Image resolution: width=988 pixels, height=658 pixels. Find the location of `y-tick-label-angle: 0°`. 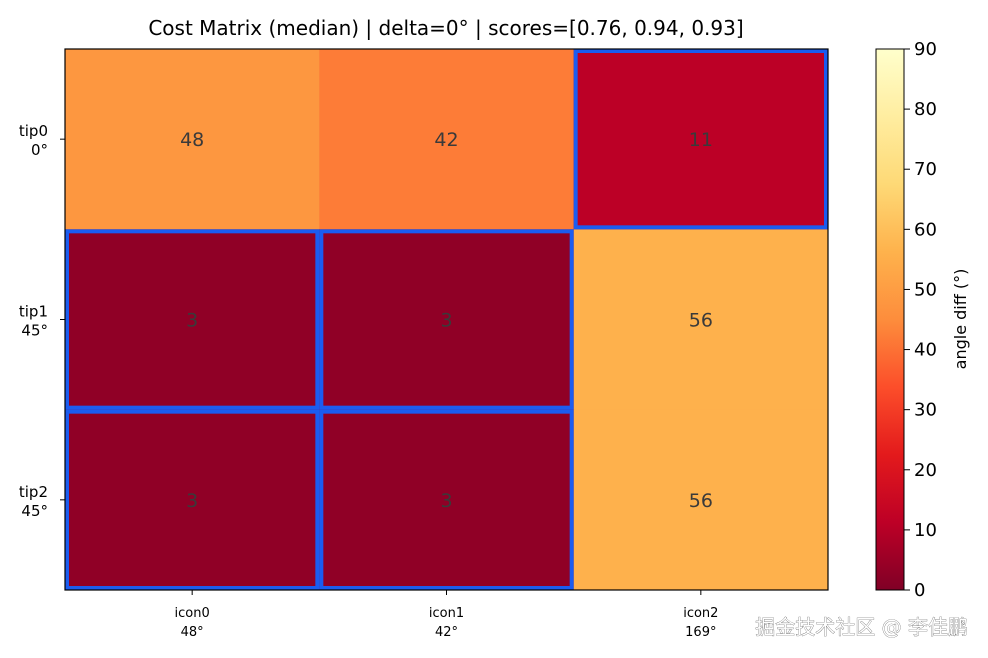

y-tick-label-angle: 0° is located at coordinates (39, 150).